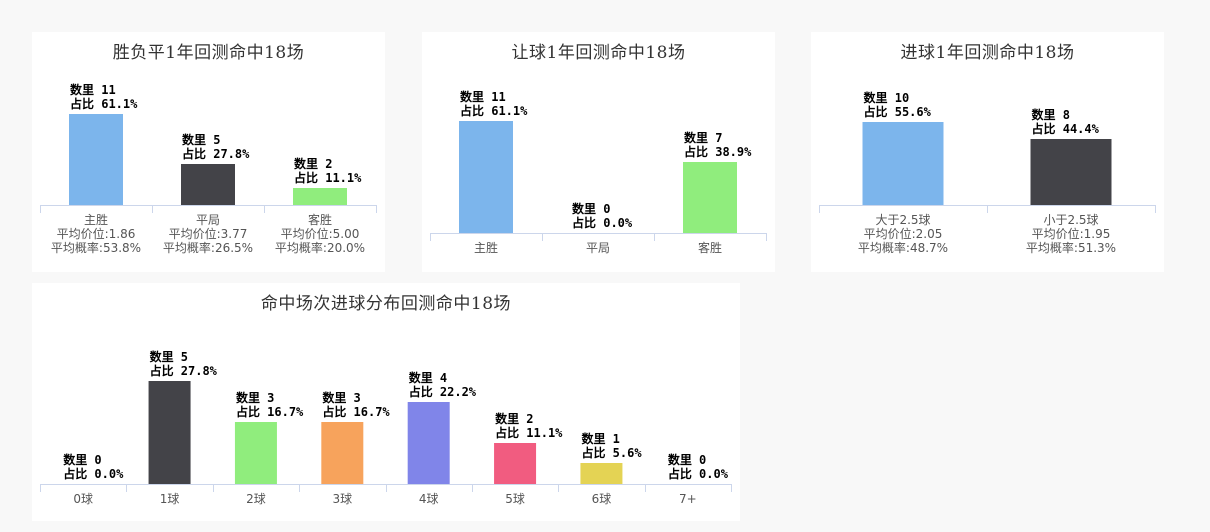 This screenshot has width=1210, height=532. Describe the element at coordinates (600, 438) in the screenshot. I see `data-label-count: 数里 1` at that location.